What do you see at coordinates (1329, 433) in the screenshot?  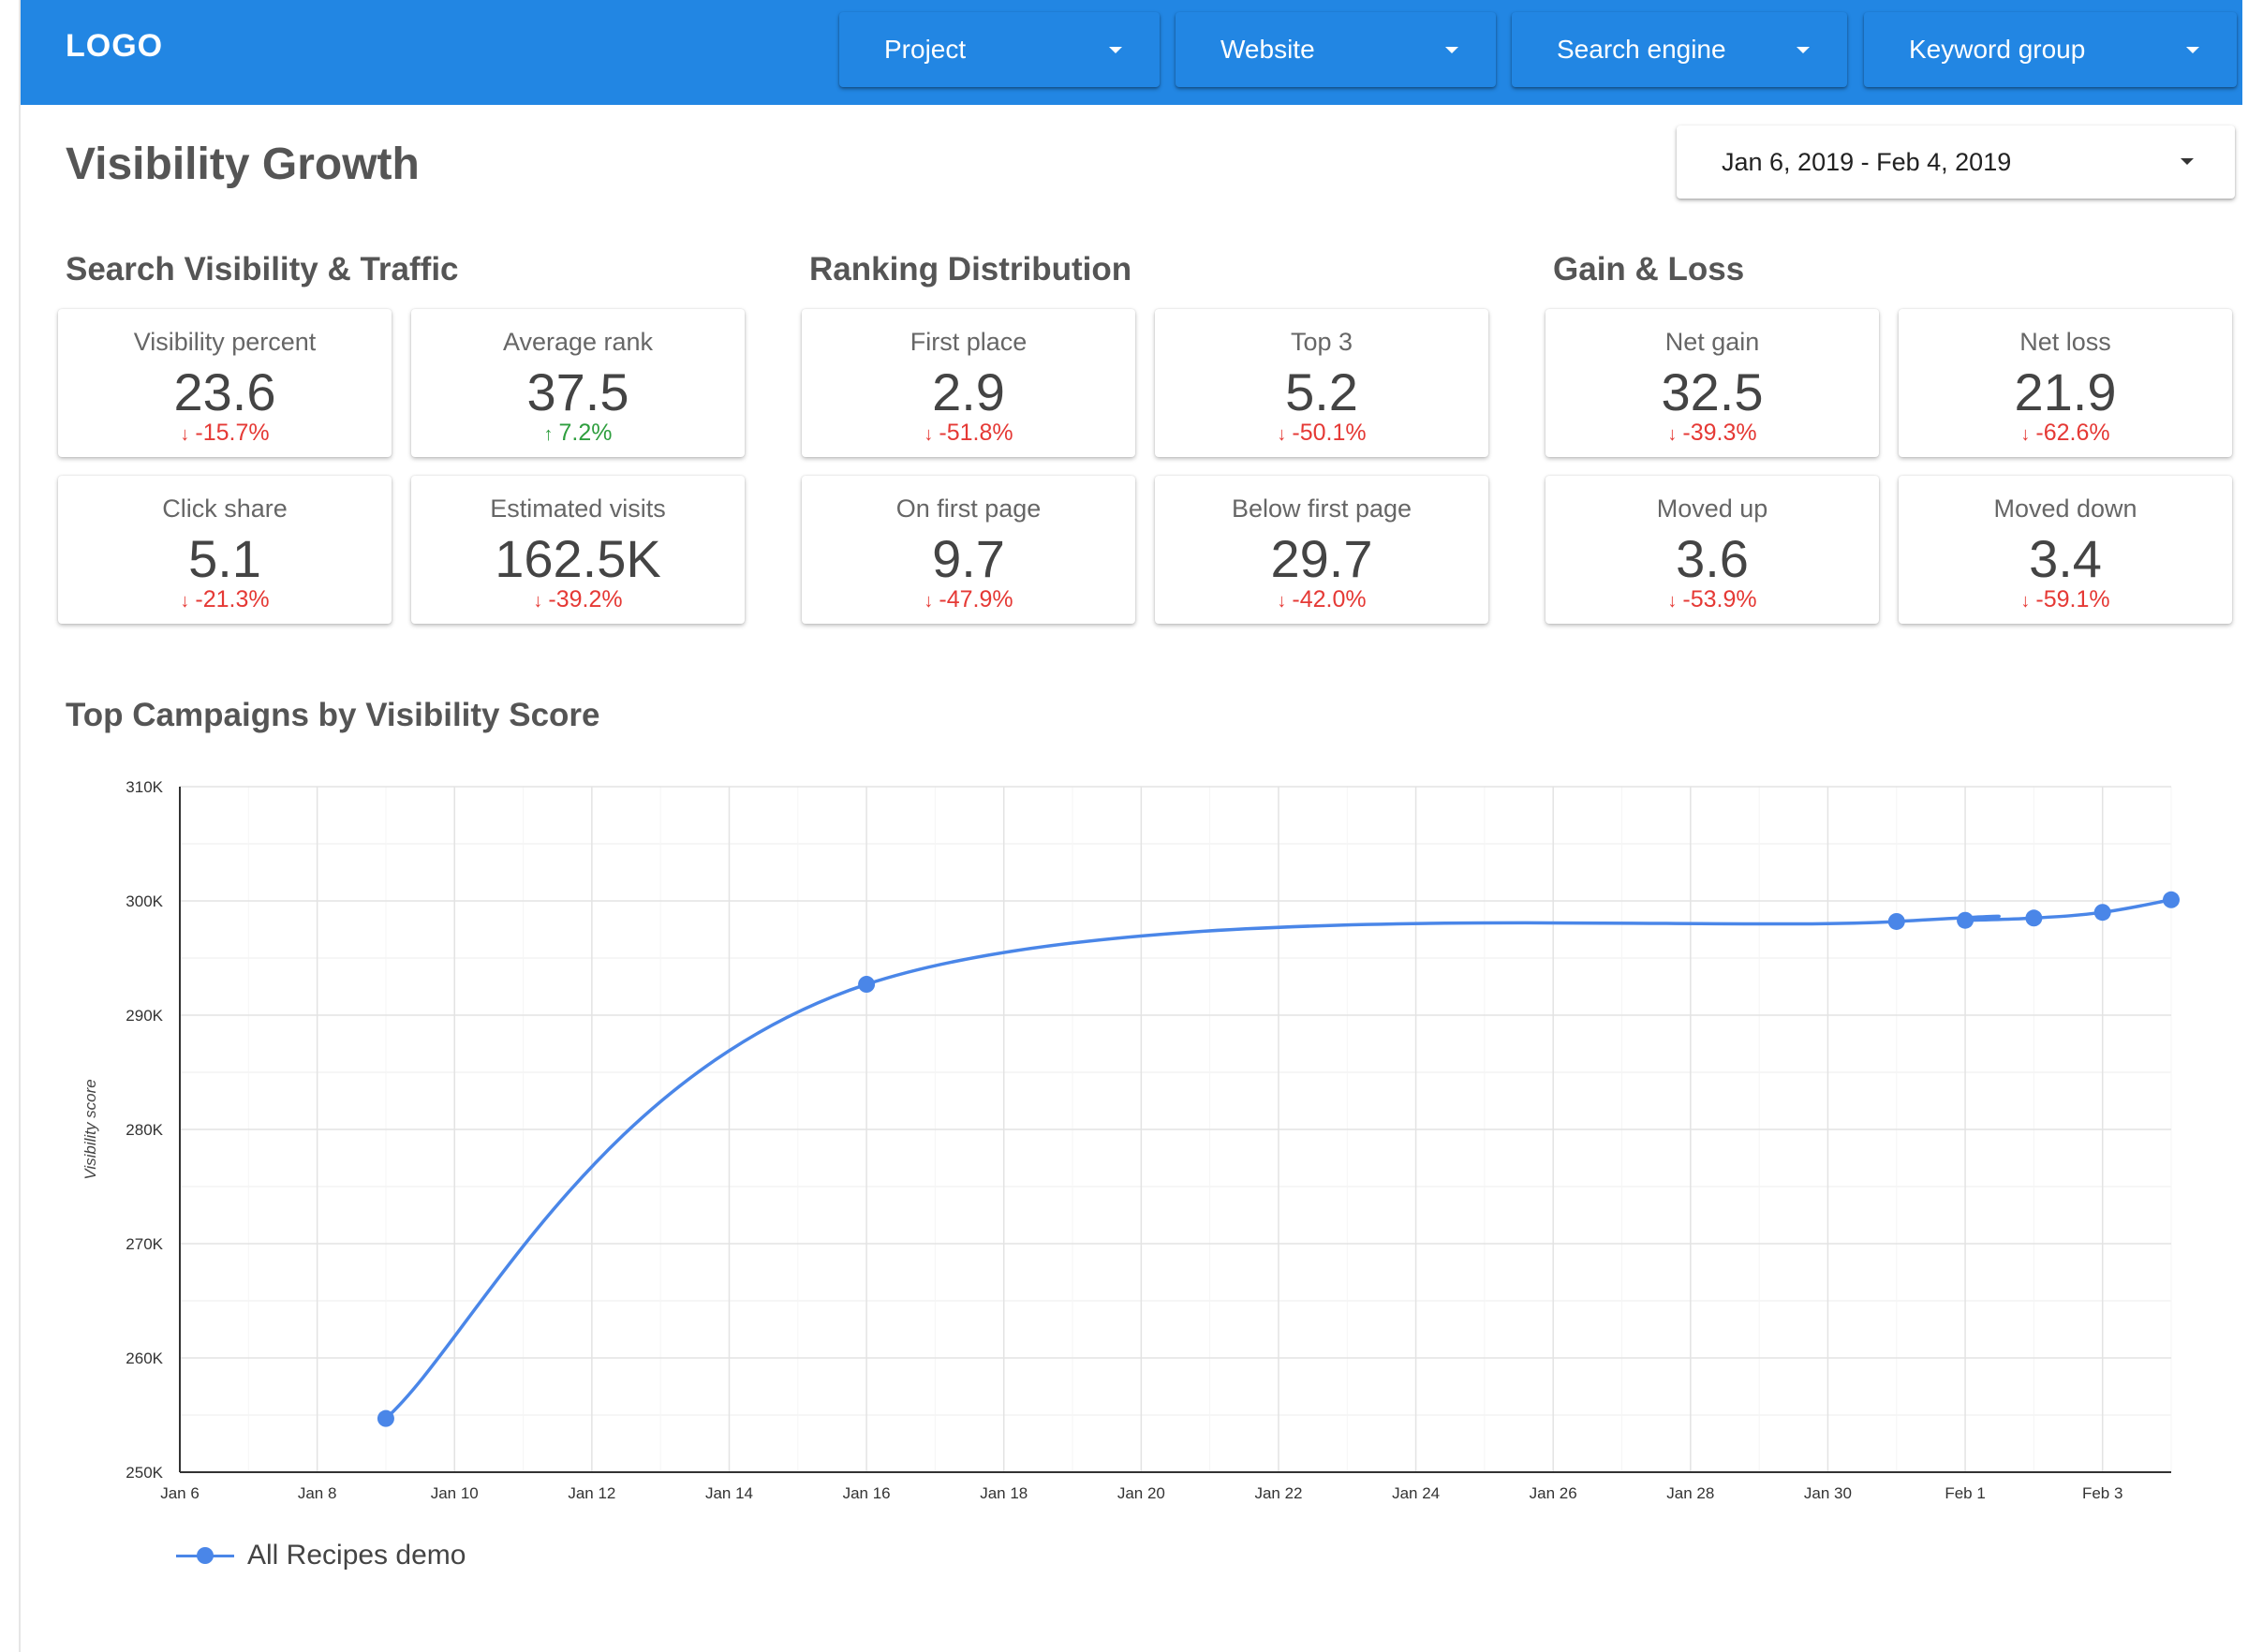 I see `kpi-delta-value: -50.1%` at bounding box center [1329, 433].